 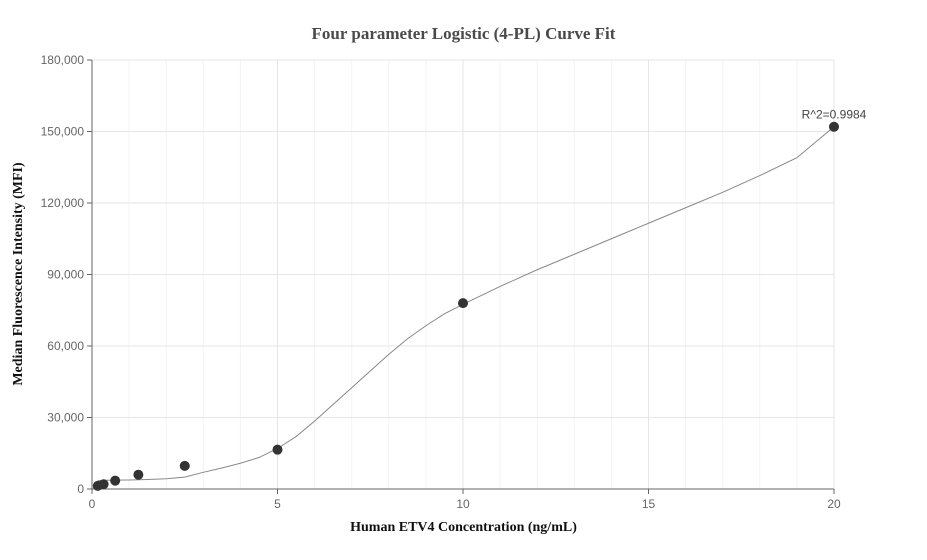 What do you see at coordinates (834, 504) in the screenshot?
I see `x-tick-label: 20` at bounding box center [834, 504].